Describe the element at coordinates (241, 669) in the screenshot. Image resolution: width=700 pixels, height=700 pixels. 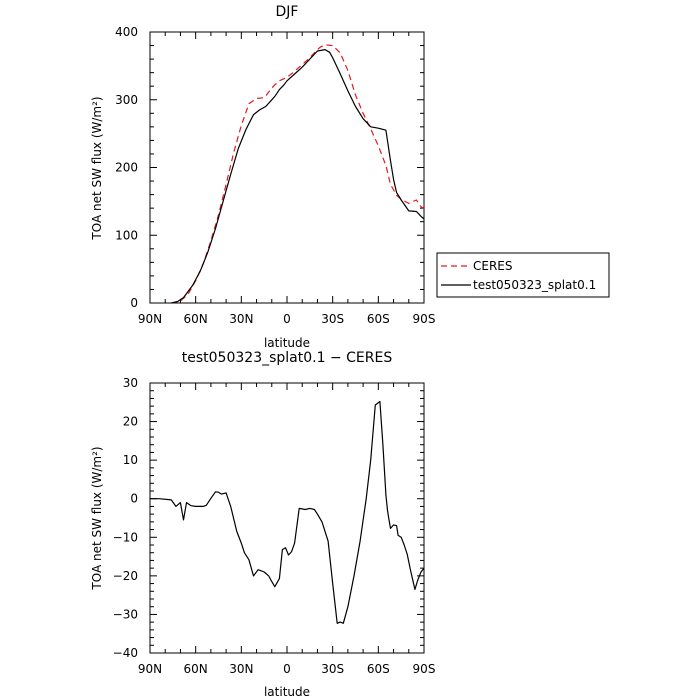
I see `bottom-x-tick-label: 30N` at that location.